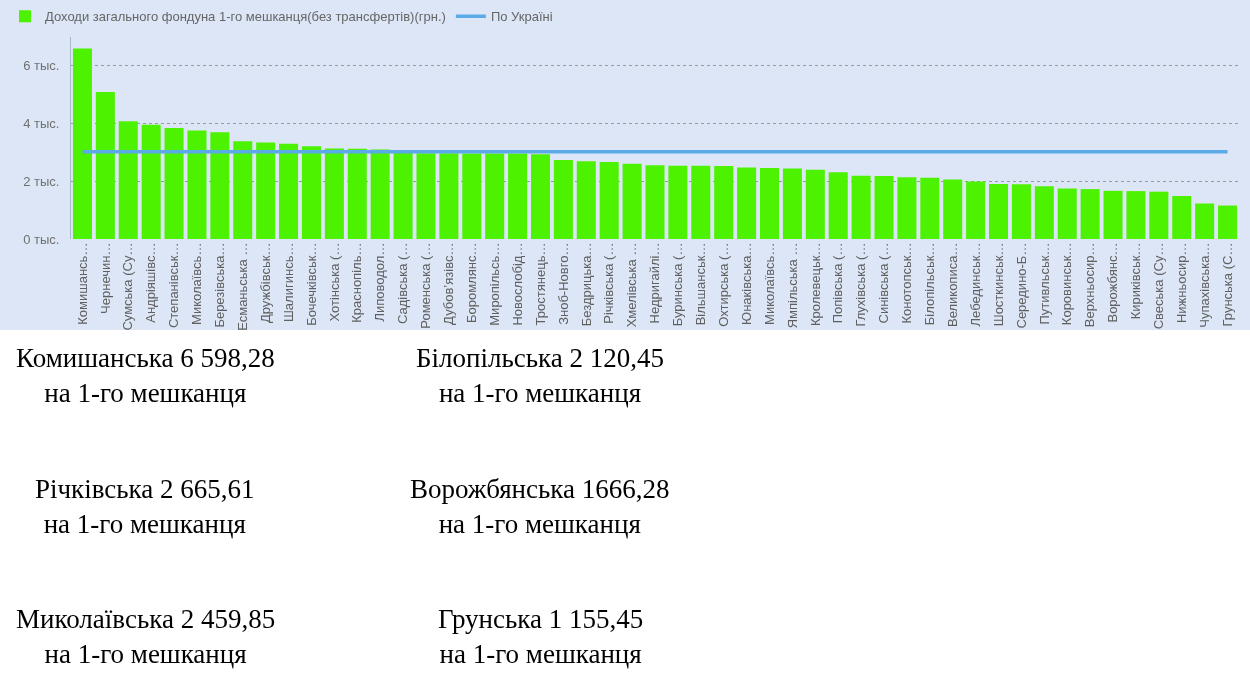 This screenshot has width=1250, height=678. I want to click on text: Ворожбянська 1666,28 на 1-го мешканця, so click(540, 507).